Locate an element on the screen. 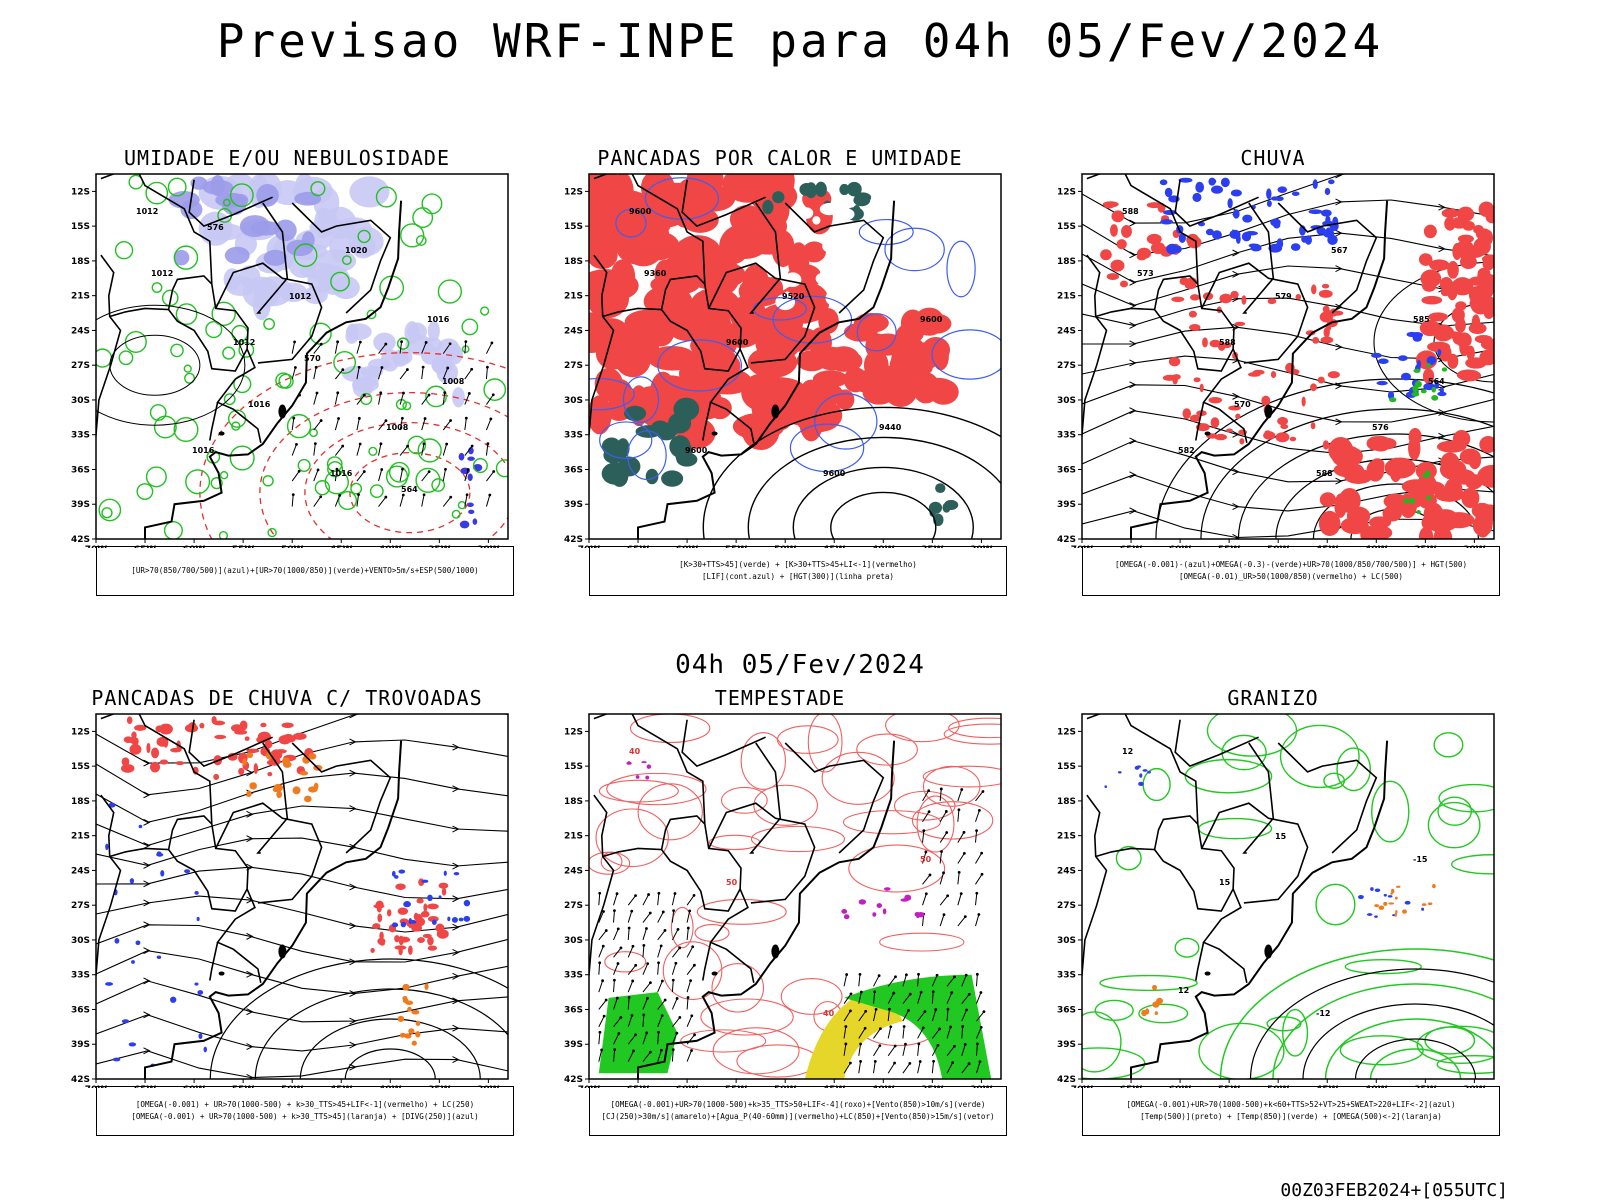 This screenshot has height=1201, width=1600. panel-title: PANCADAS POR CALOR E UMIDADE is located at coordinates (780, 158).